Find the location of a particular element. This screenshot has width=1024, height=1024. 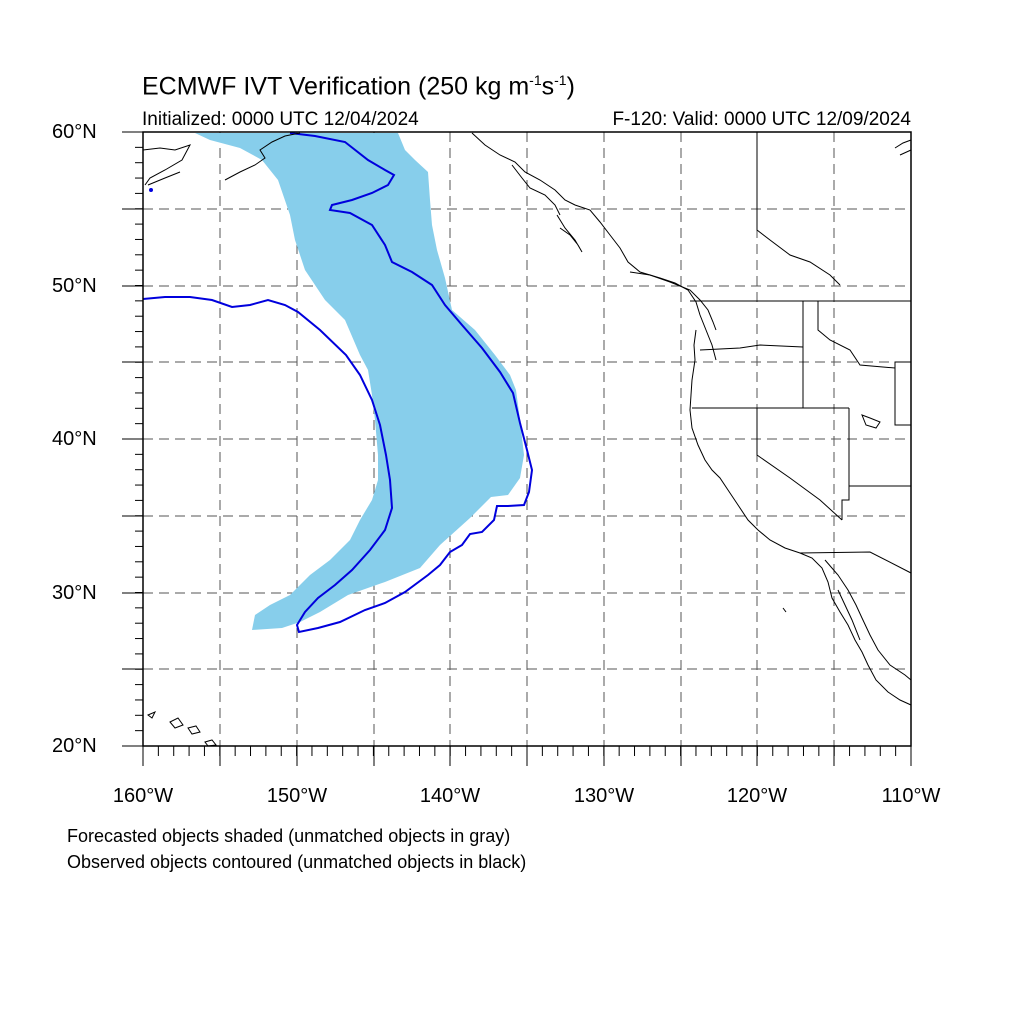

lat-label-40n: 40°N is located at coordinates (74, 439).